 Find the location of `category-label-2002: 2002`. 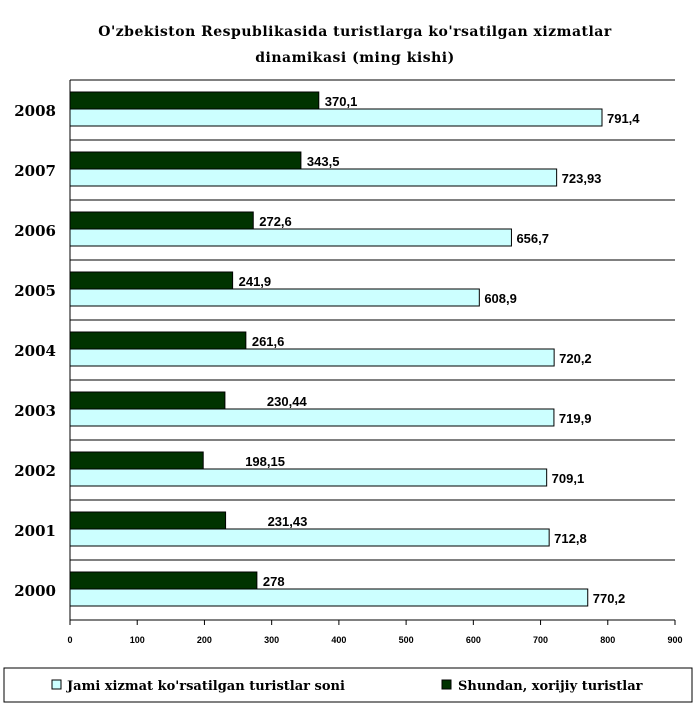

category-label-2002: 2002 is located at coordinates (35, 471).